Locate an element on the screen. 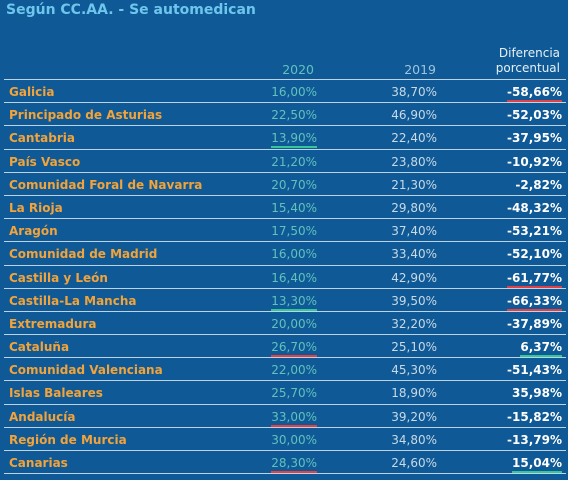 The image size is (568, 480). value-difference: -52,10% is located at coordinates (534, 254).